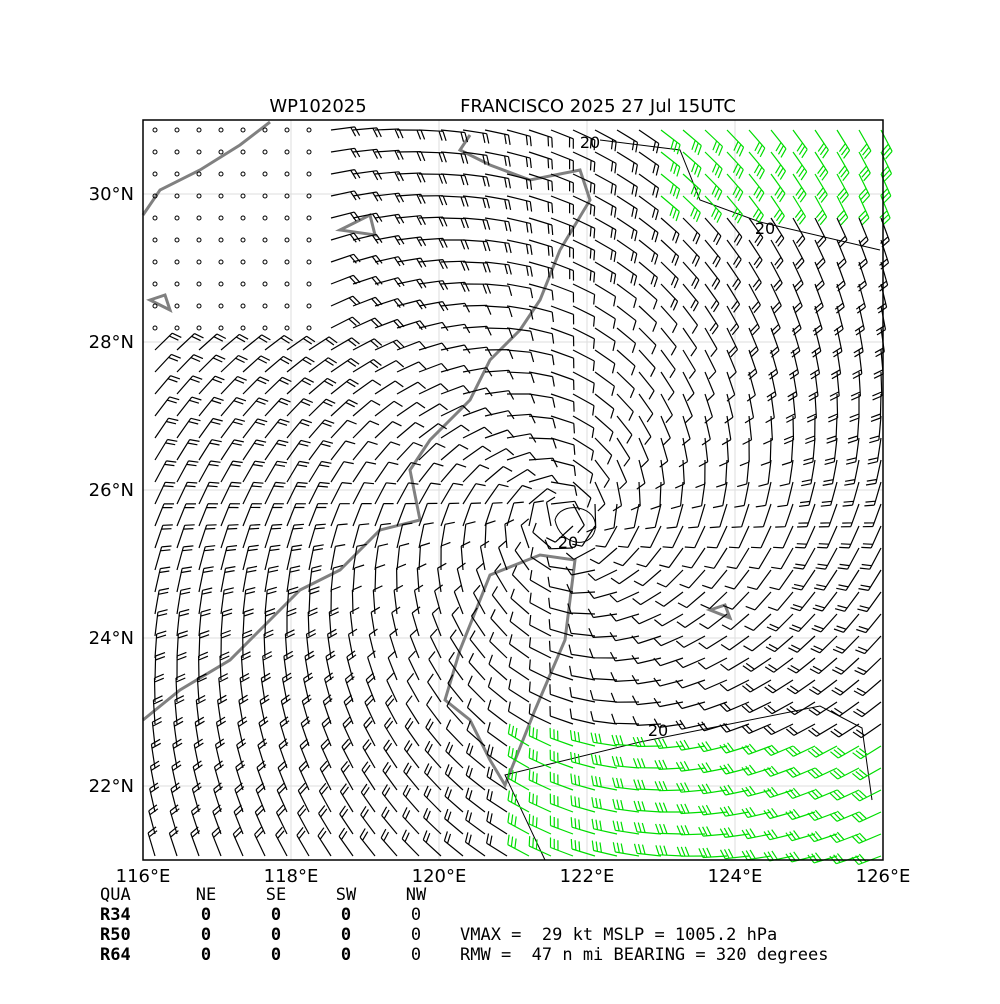 The width and height of the screenshot is (1000, 1004). Describe the element at coordinates (276, 915) in the screenshot. I see `table-cell: 0` at that location.